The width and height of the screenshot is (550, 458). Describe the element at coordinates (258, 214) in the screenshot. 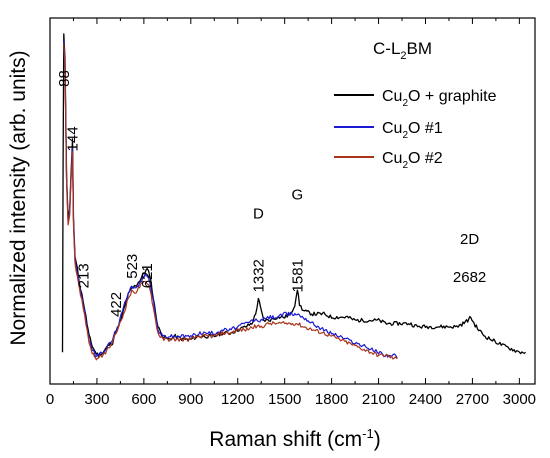

I see `peak-label: D` at that location.